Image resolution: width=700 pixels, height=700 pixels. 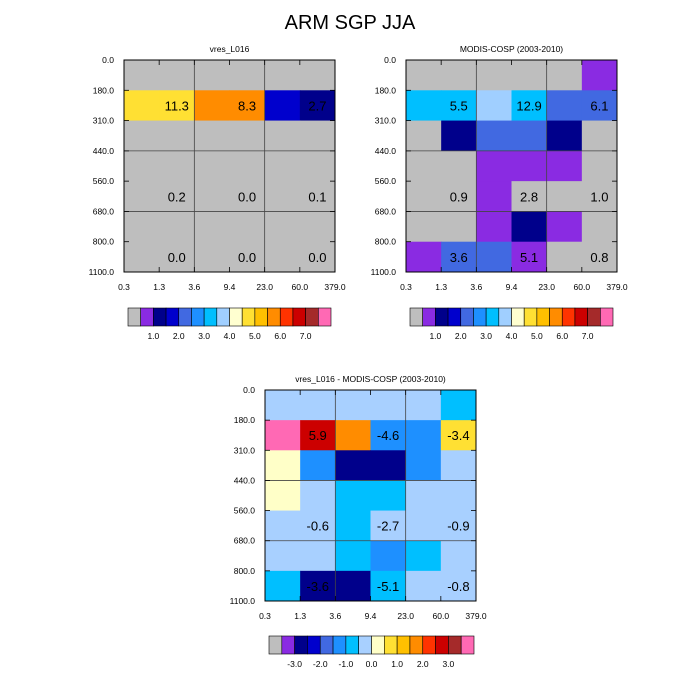 I want to click on cell-value-label: 3.6, so click(x=459, y=257).